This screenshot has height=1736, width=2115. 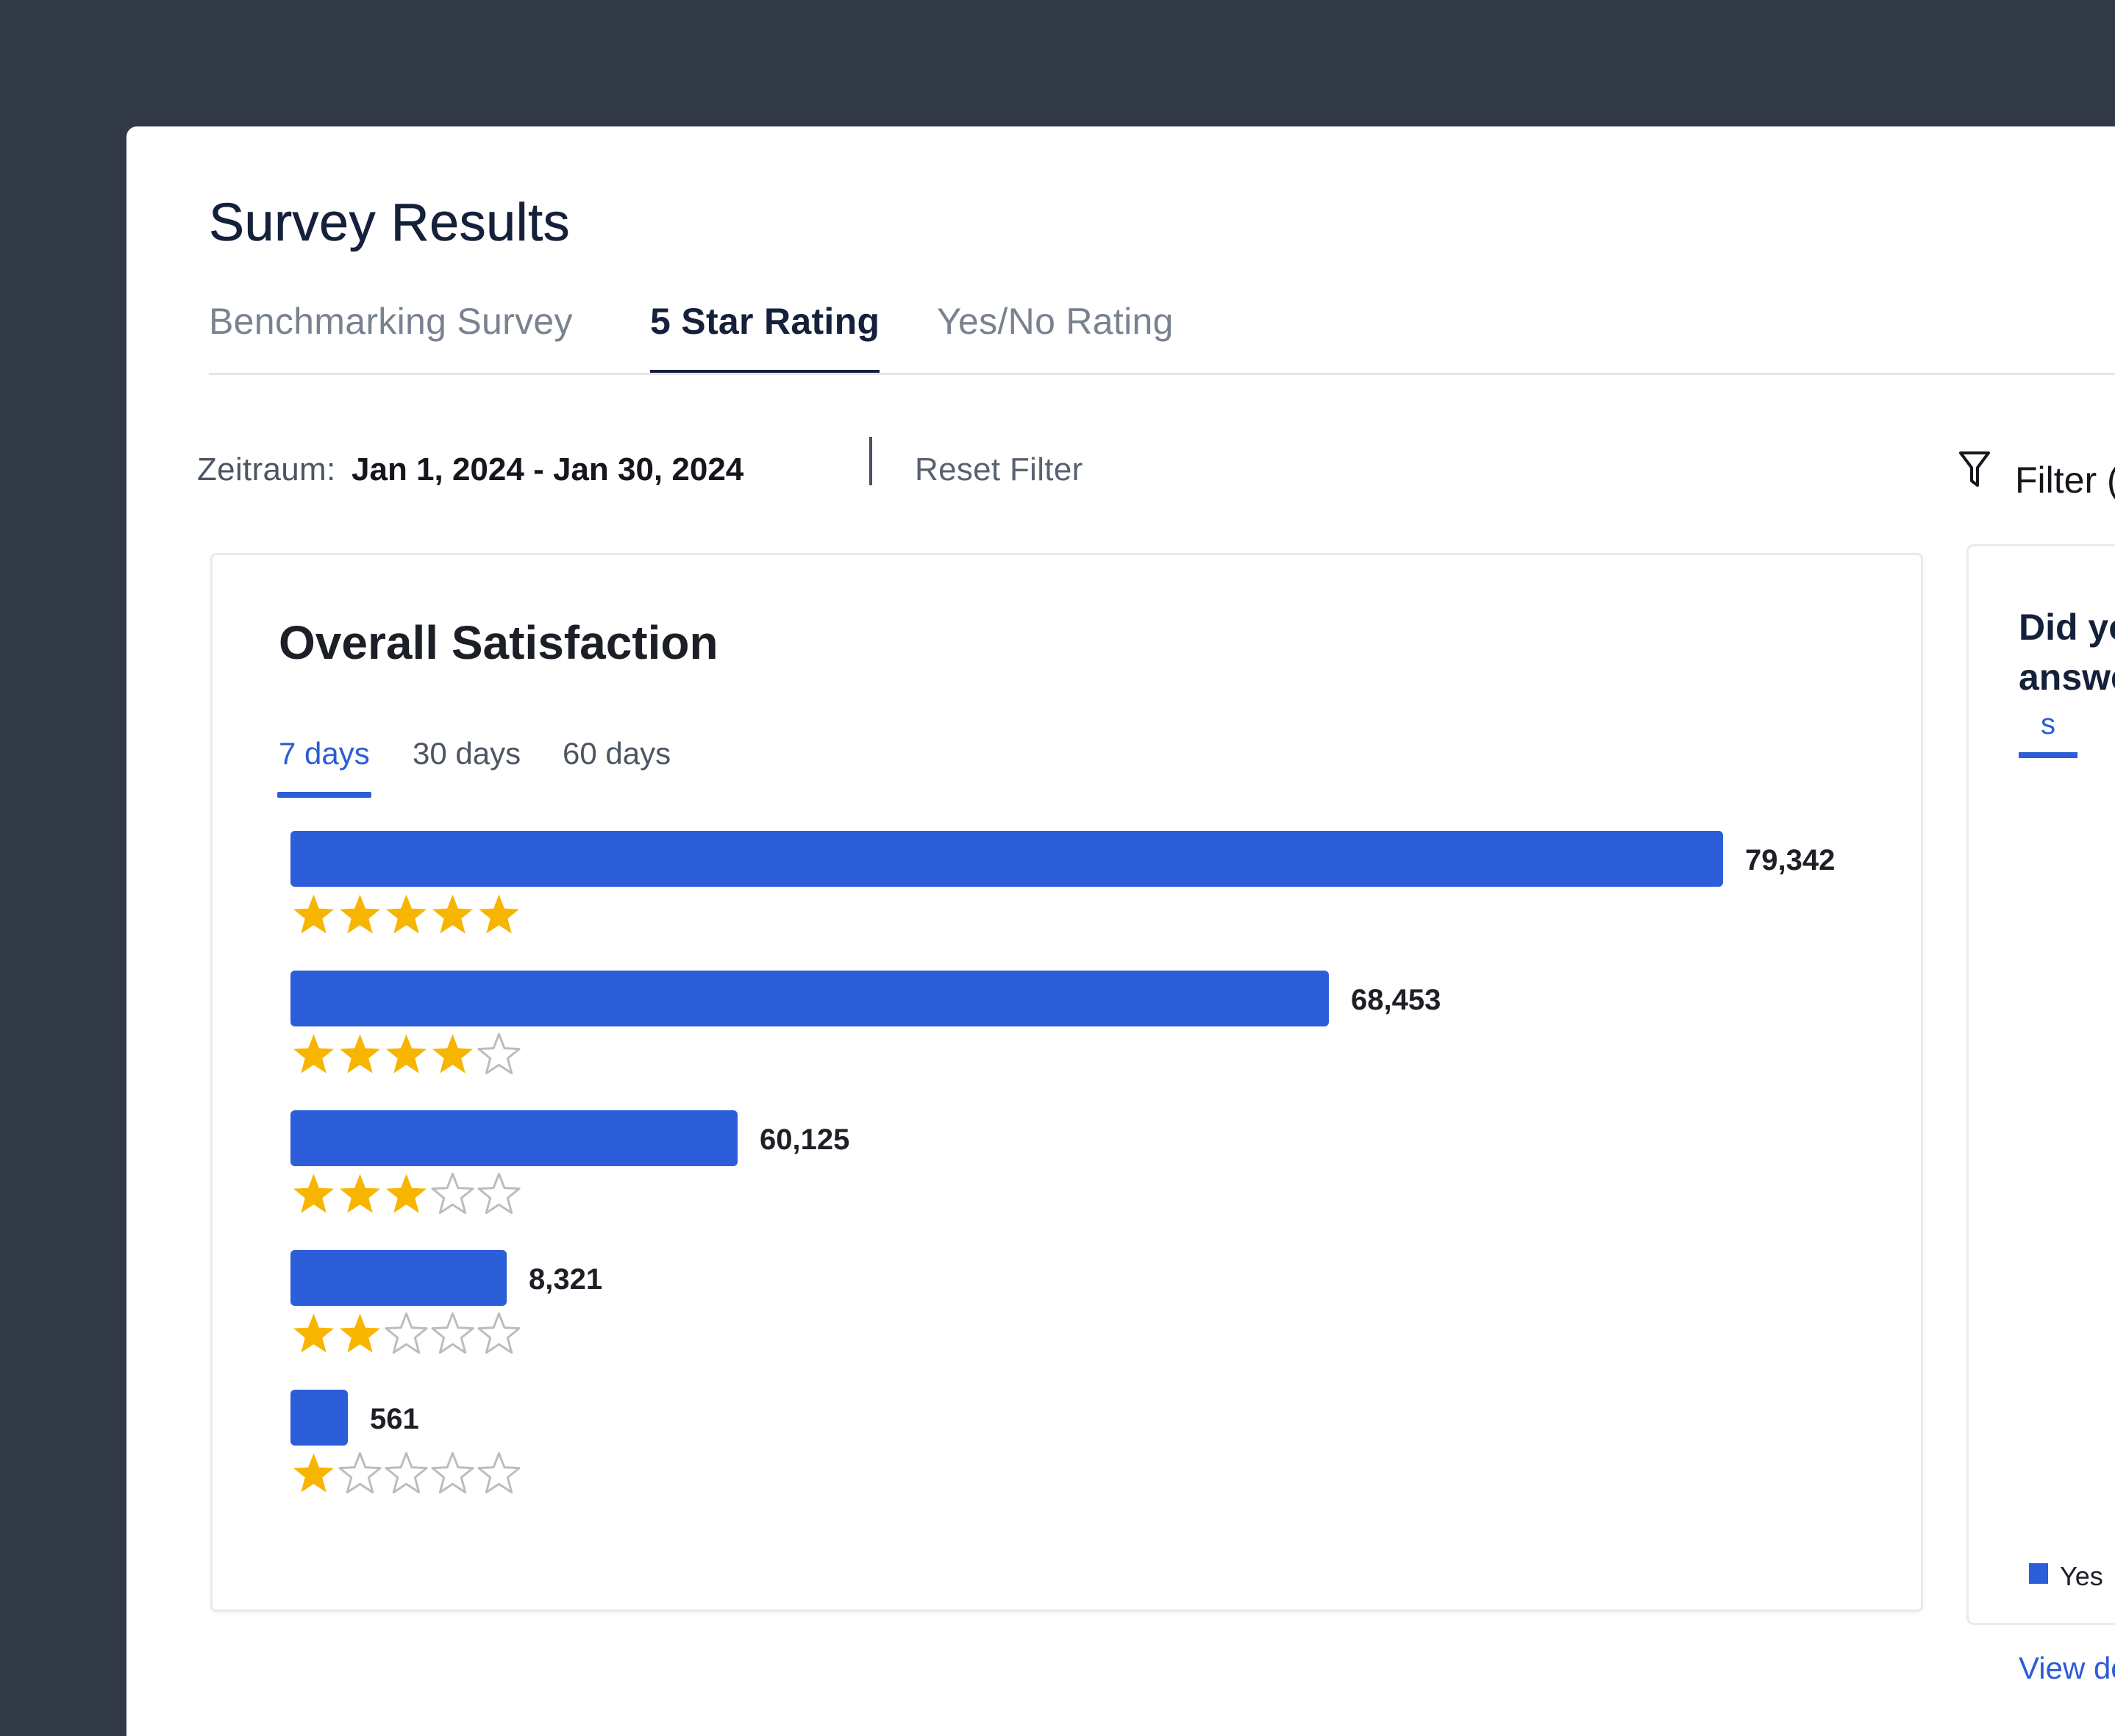 I want to click on range-tab-7-days: 7 days, so click(x=324, y=767).